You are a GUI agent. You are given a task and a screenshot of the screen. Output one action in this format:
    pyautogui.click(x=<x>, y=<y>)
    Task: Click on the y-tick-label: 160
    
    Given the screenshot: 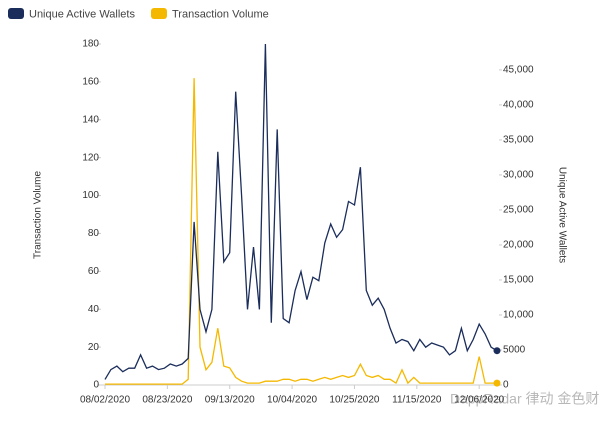 What is the action you would take?
    pyautogui.click(x=90, y=82)
    